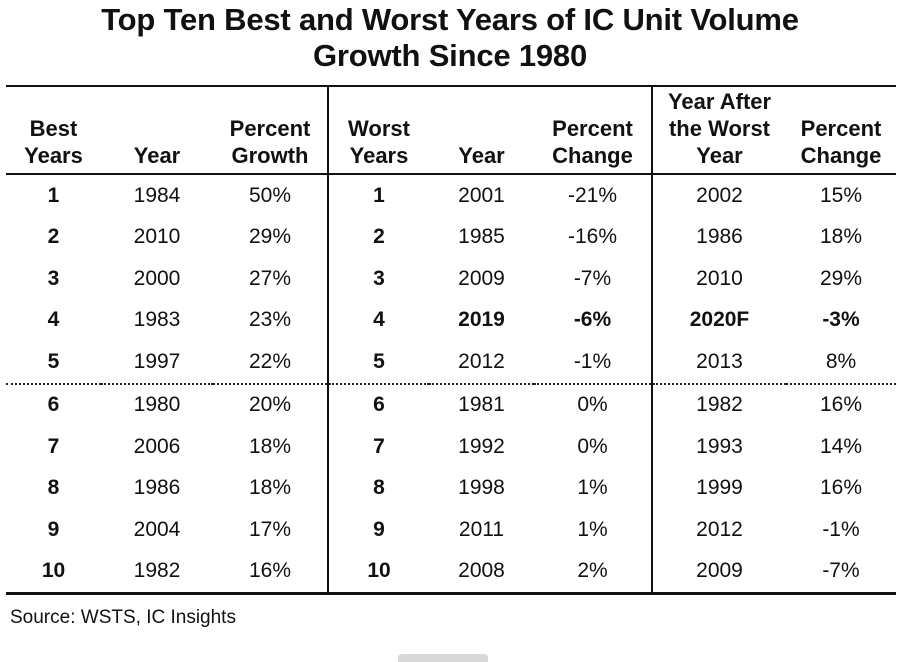  I want to click on cell-worst-rank: 8, so click(378, 488).